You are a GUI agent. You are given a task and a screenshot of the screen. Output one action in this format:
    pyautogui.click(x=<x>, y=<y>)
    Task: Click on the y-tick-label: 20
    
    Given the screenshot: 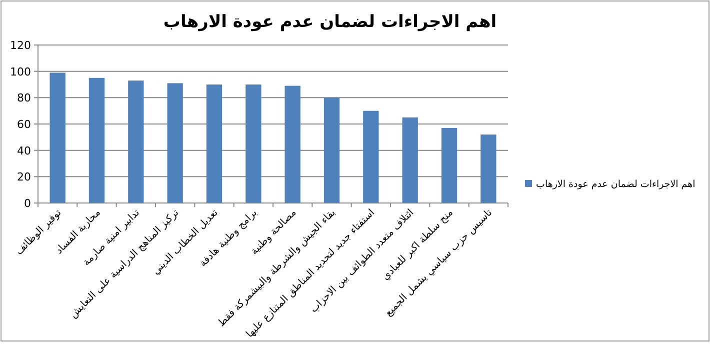 What is the action you would take?
    pyautogui.click(x=24, y=177)
    